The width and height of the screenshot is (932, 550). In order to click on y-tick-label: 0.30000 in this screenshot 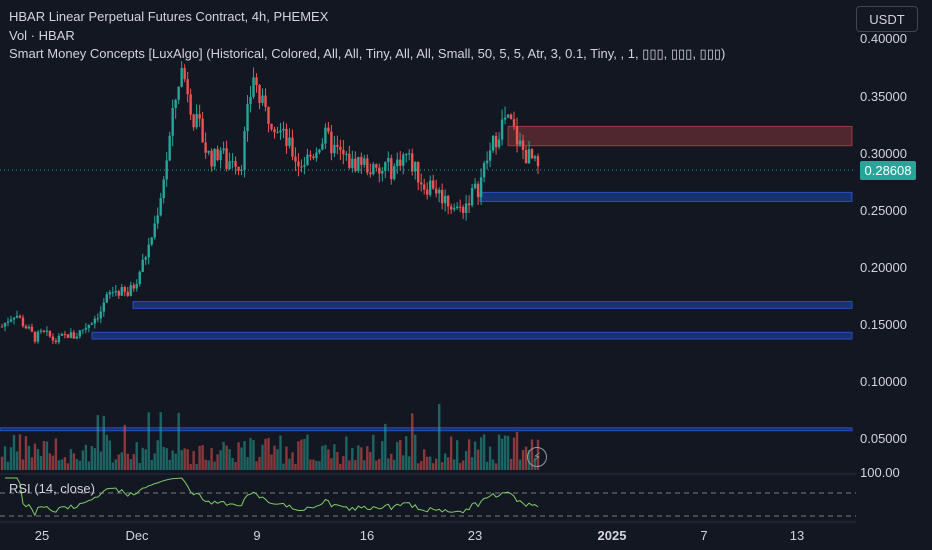, I will do `click(883, 153)`.